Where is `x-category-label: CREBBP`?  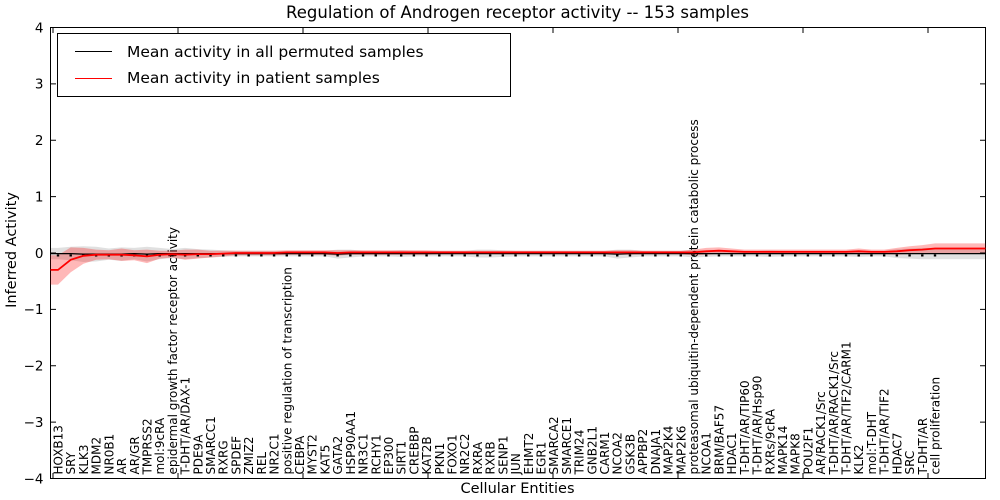
x-category-label: CREBBP is located at coordinates (414, 451).